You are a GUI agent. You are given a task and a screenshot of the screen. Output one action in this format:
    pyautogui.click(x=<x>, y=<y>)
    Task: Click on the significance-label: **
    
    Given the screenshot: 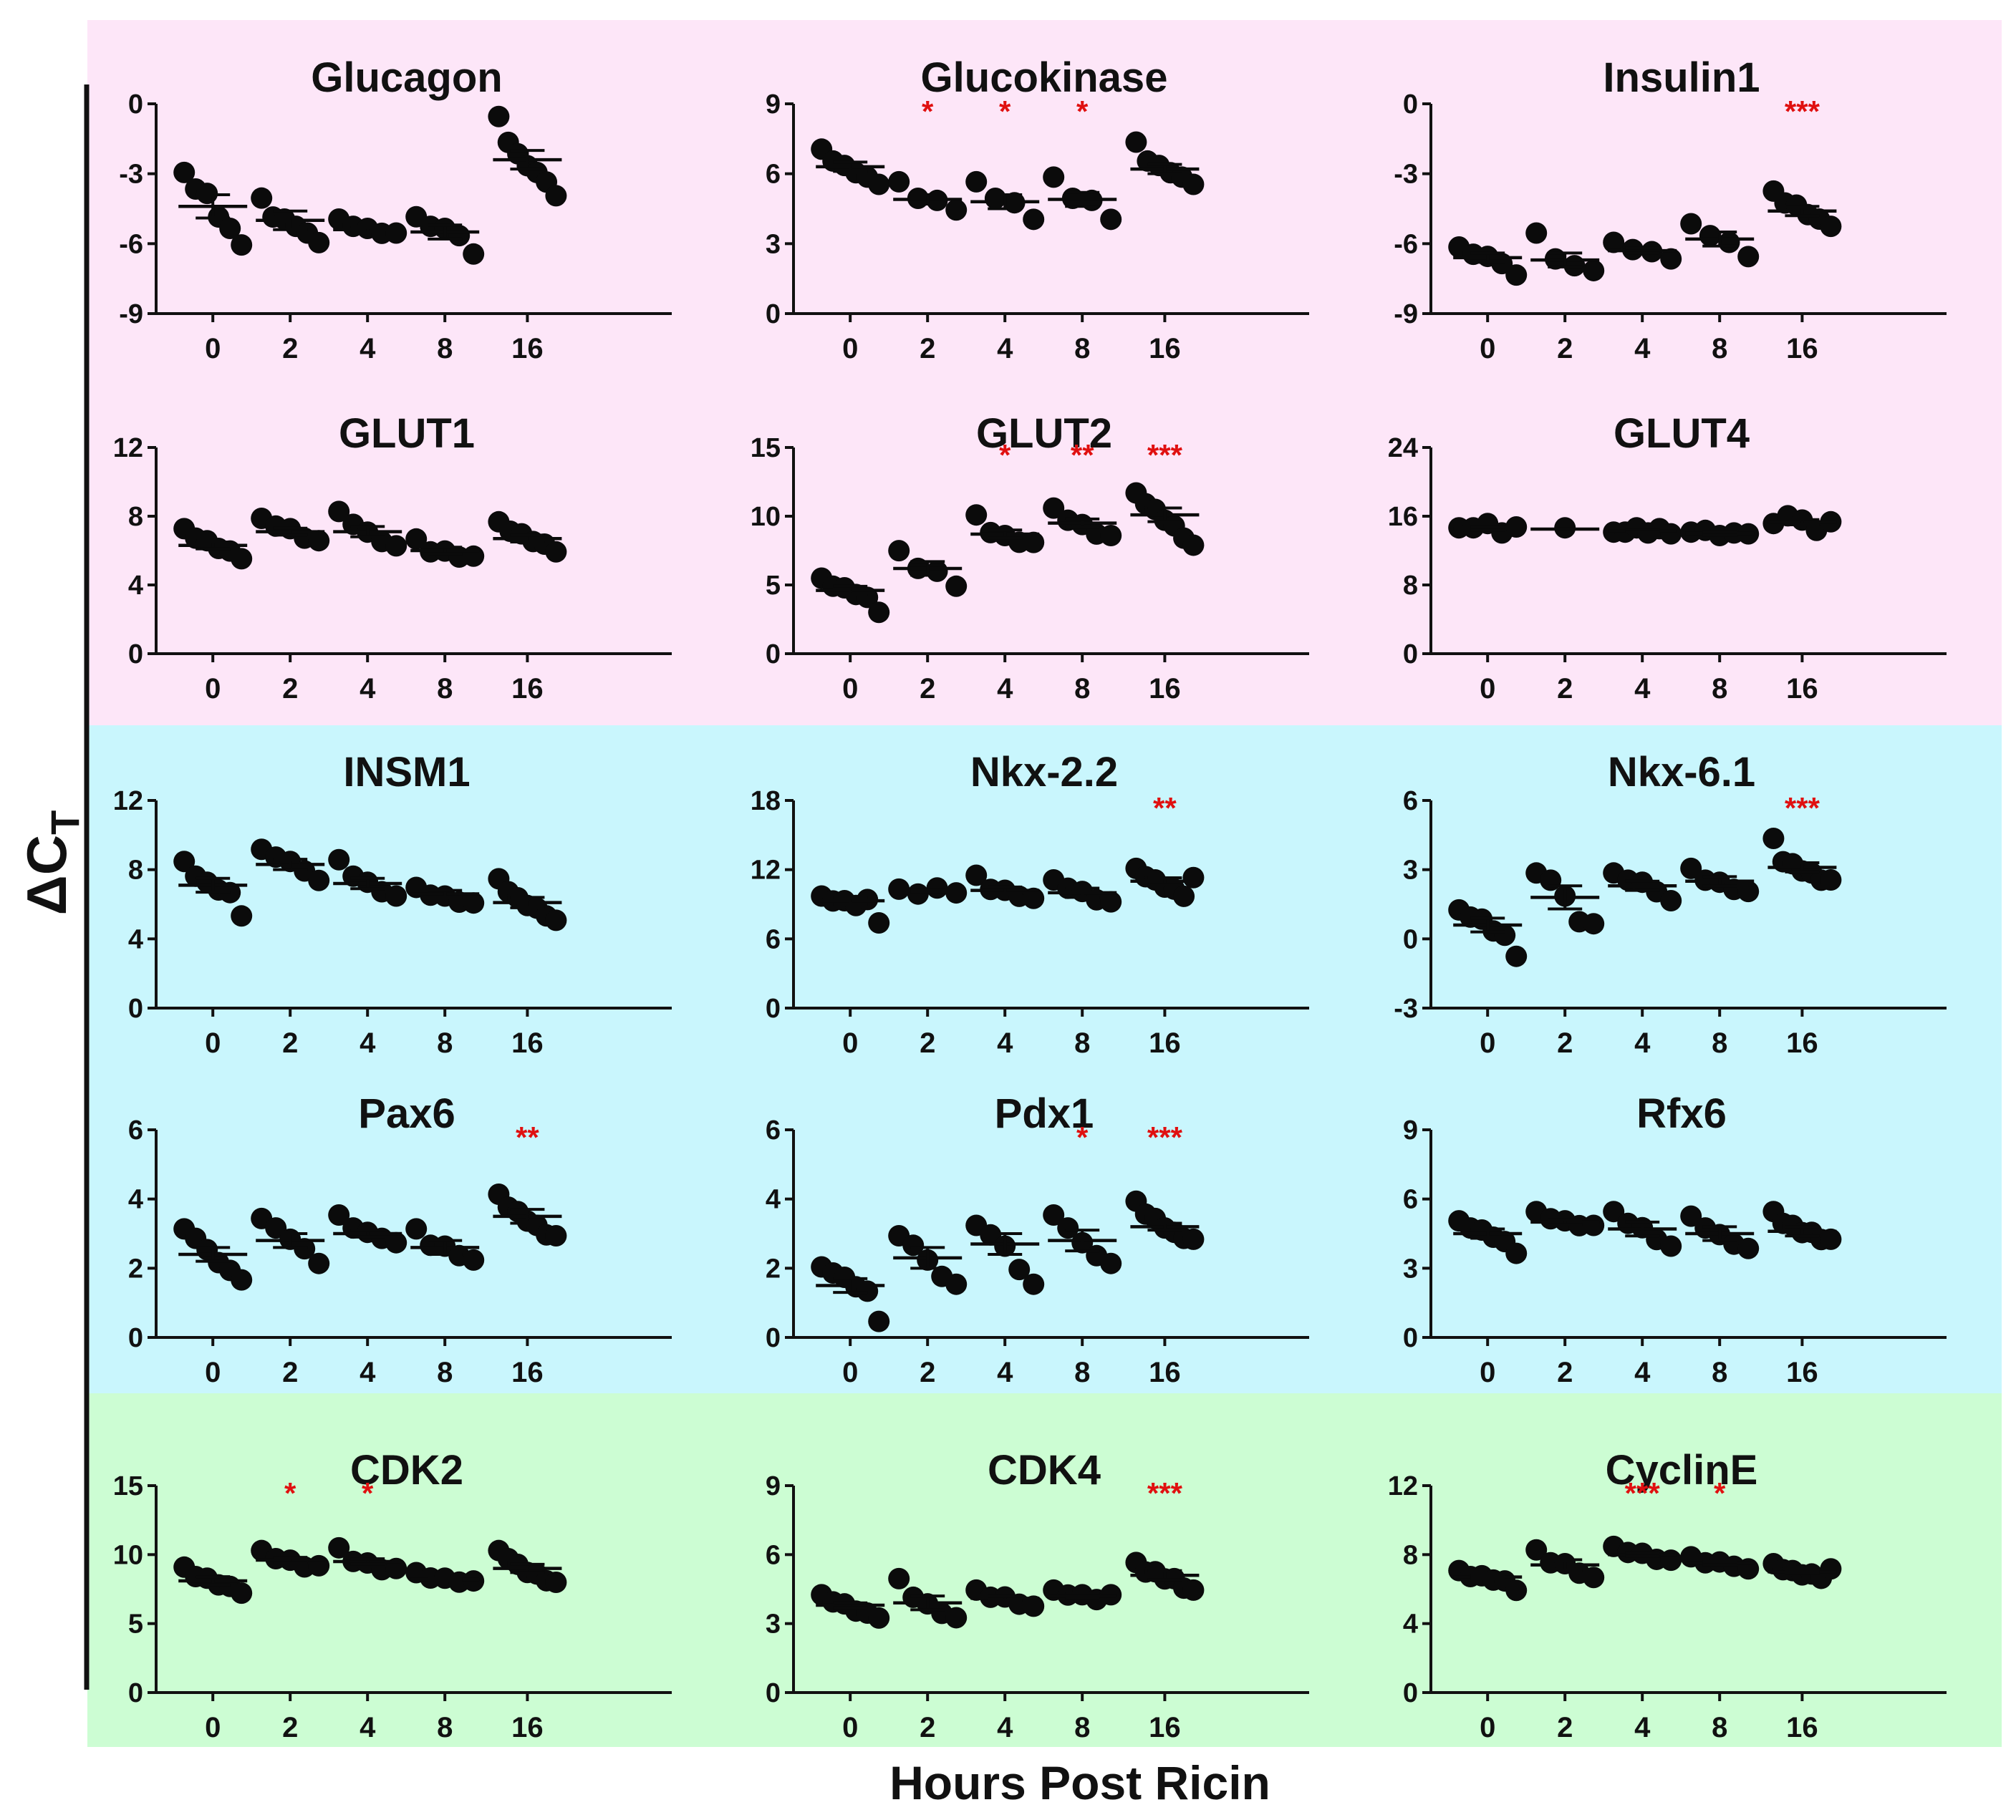 What is the action you would take?
    pyautogui.click(x=527, y=1137)
    